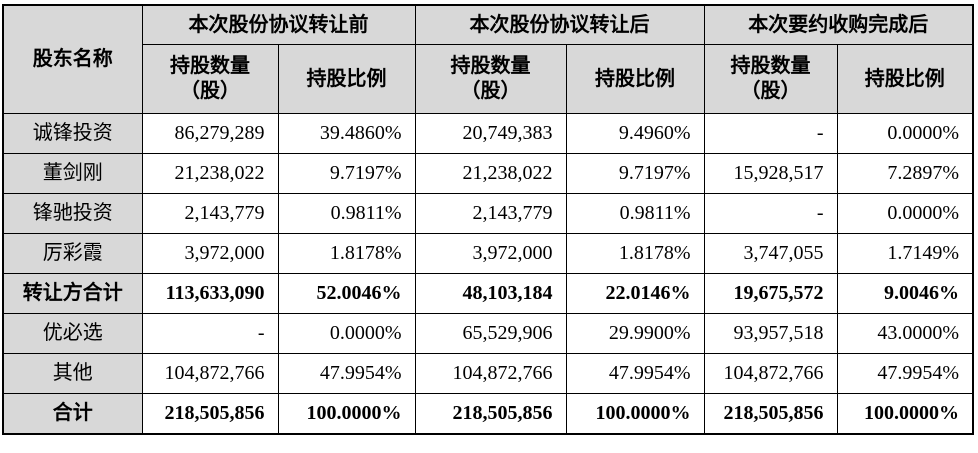  Describe the element at coordinates (346, 79) in the screenshot. I see `column-header-ratio-before: 持股比例` at that location.